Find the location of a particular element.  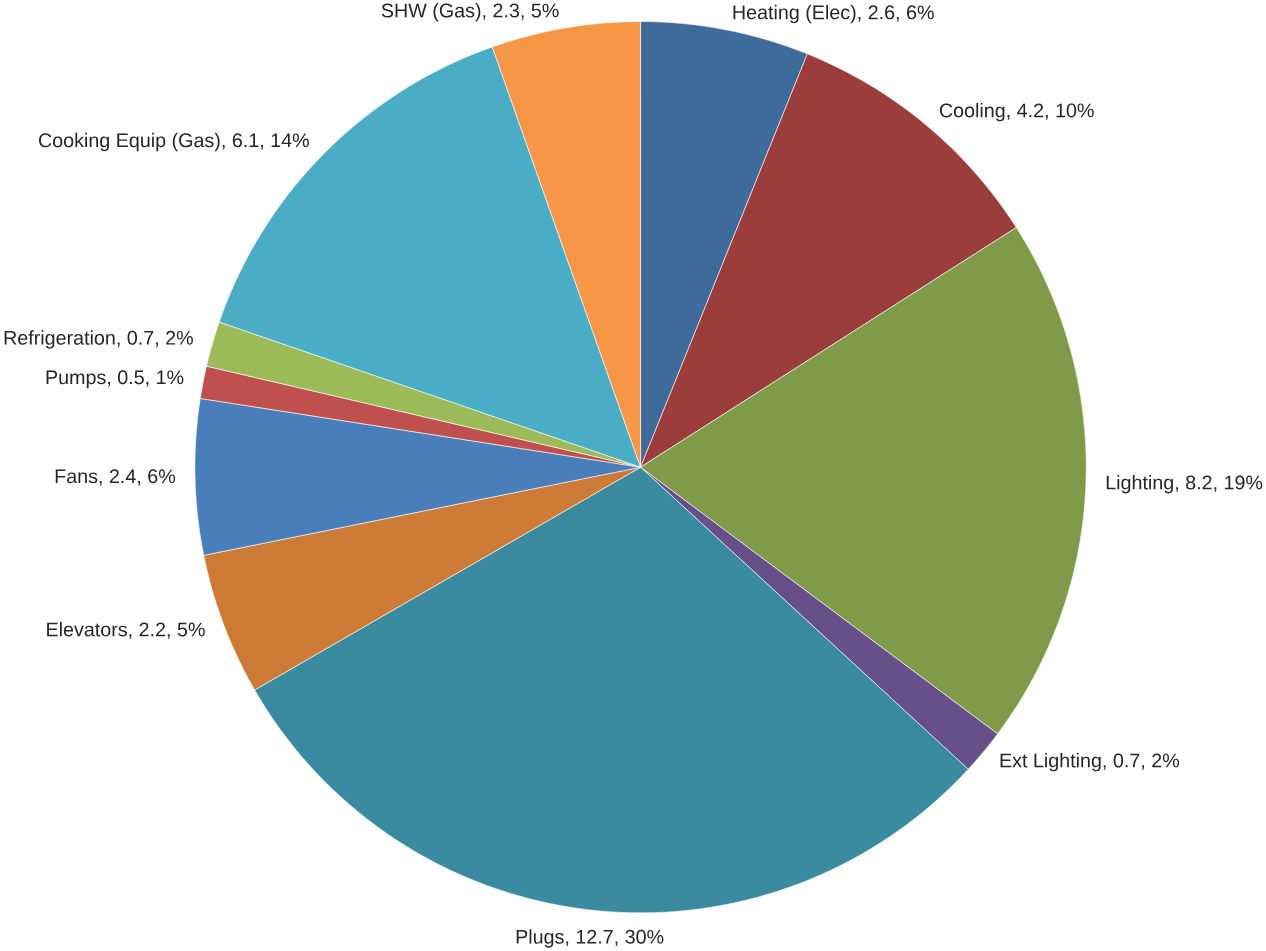

data-label: , 2.6, 6% is located at coordinates (896, 13).